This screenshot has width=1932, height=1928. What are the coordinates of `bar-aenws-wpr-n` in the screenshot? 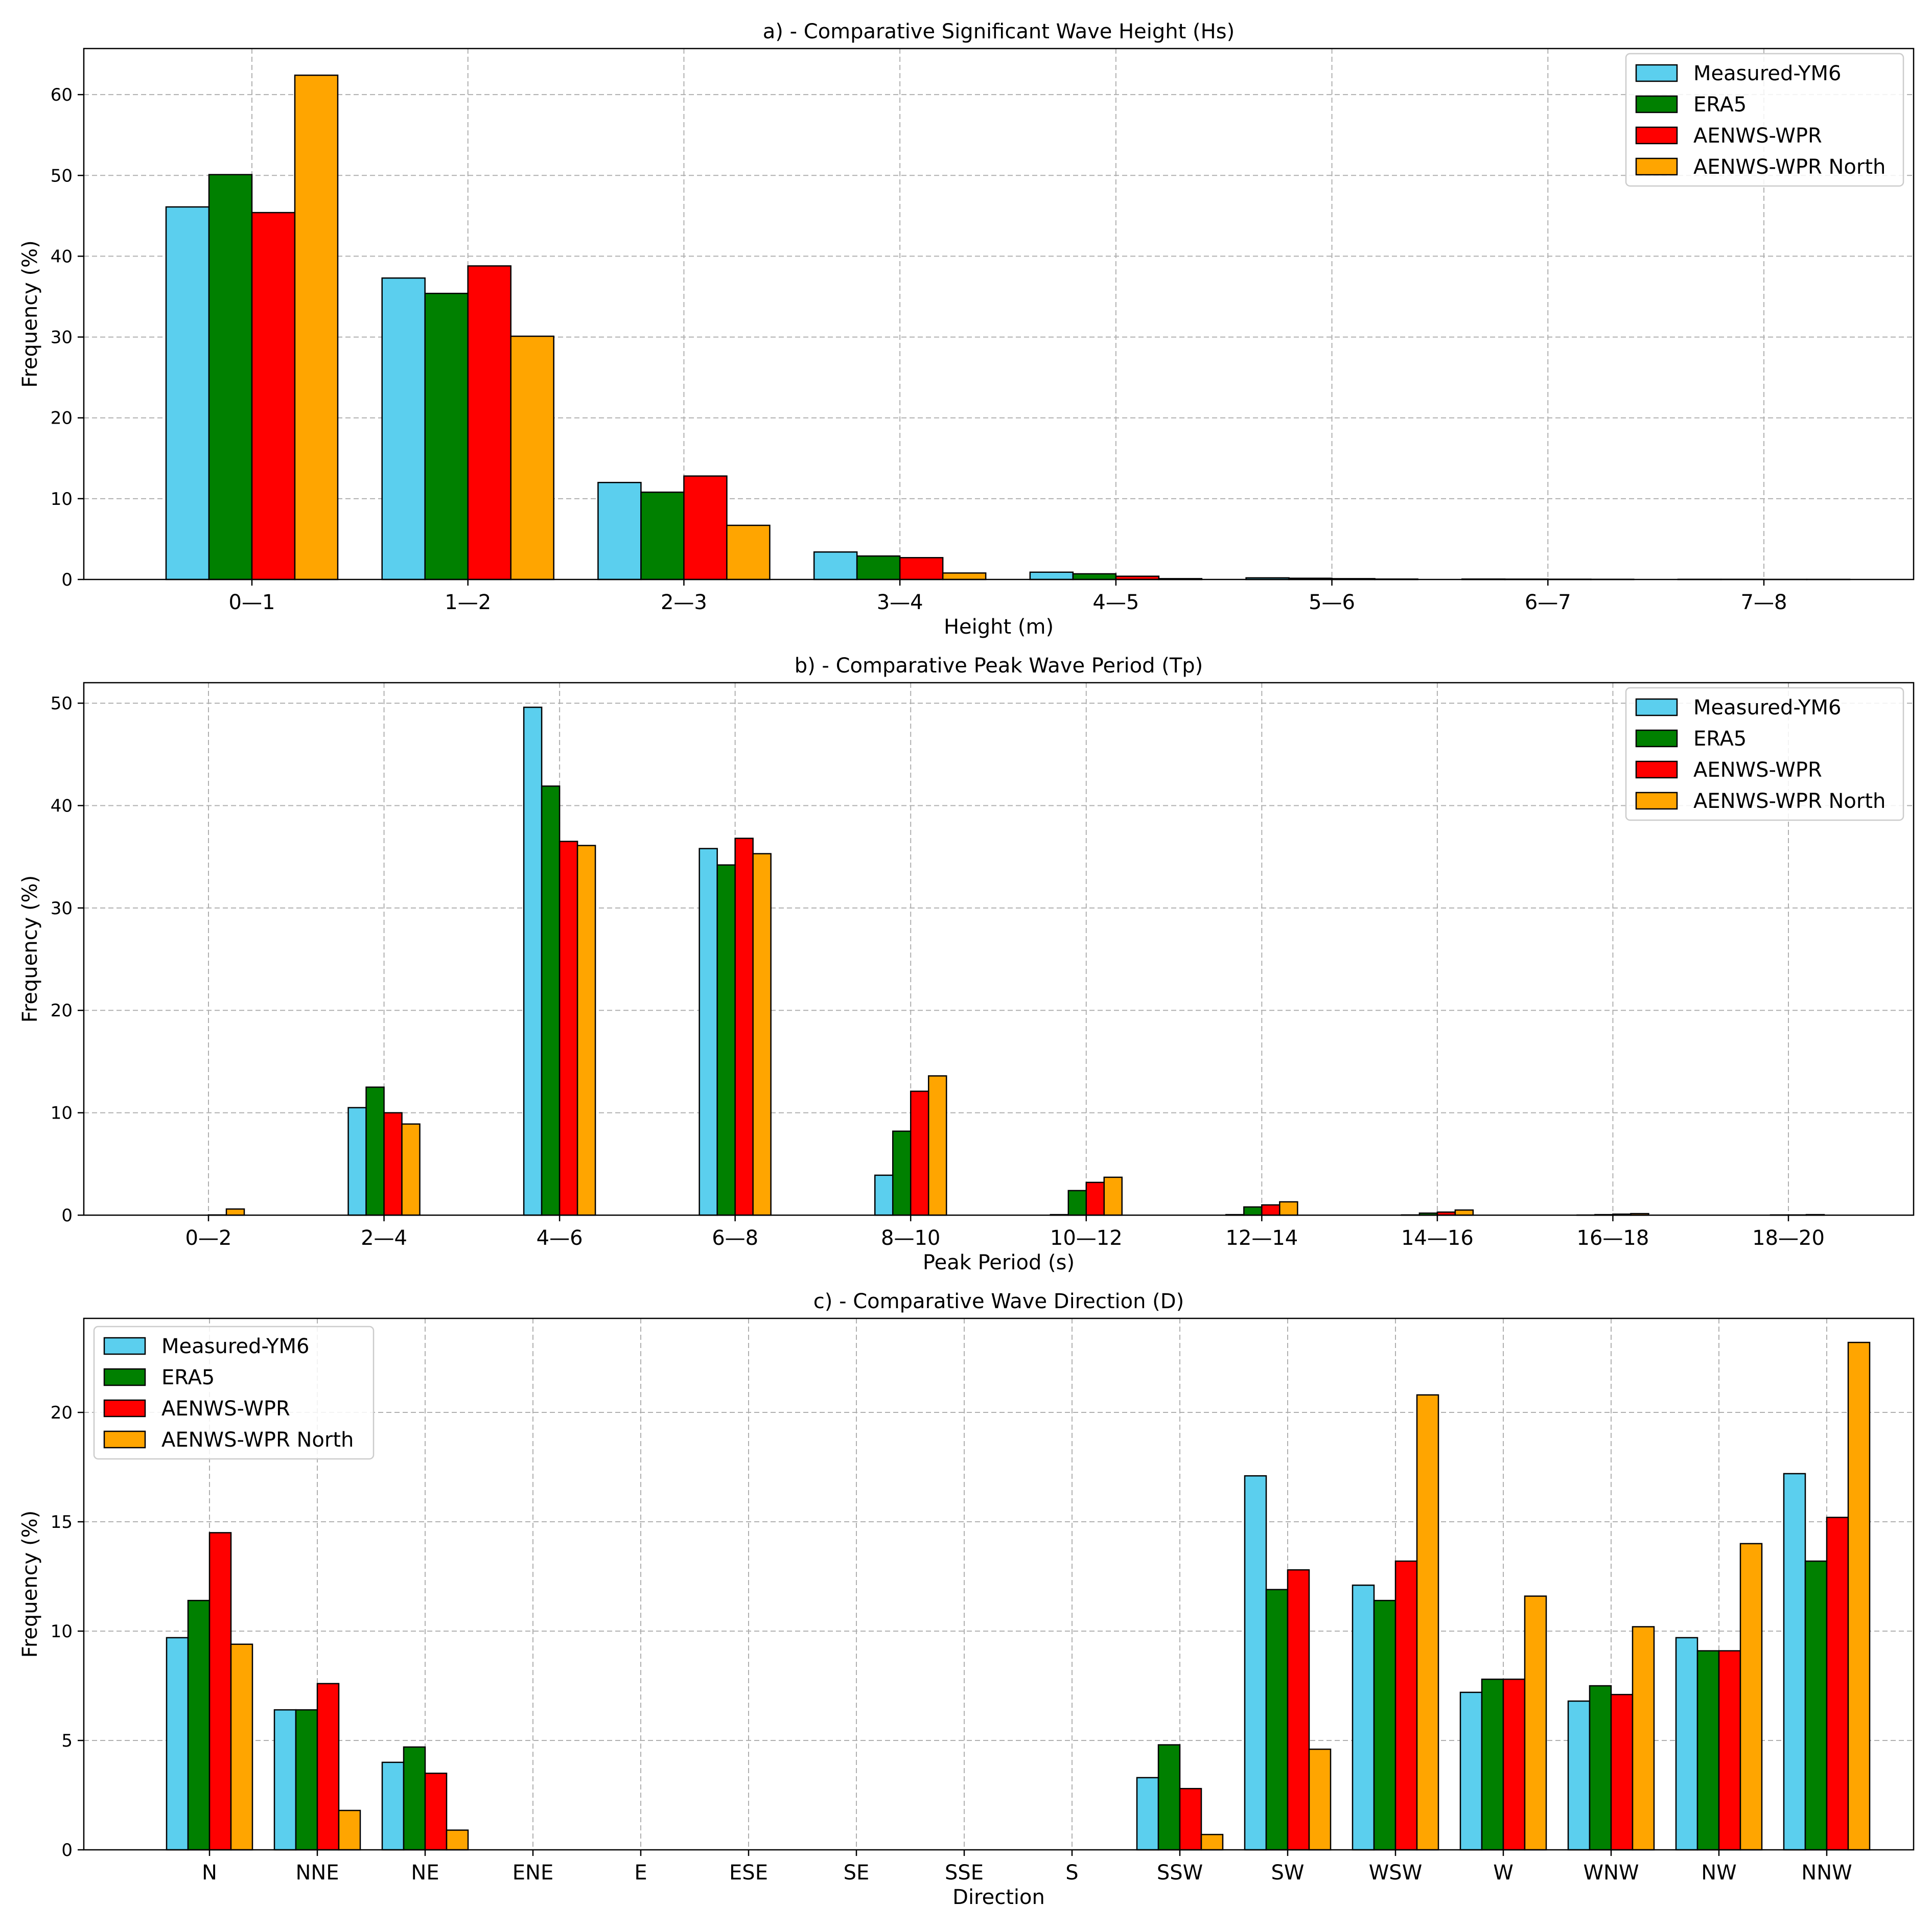 It's located at (220, 1691).